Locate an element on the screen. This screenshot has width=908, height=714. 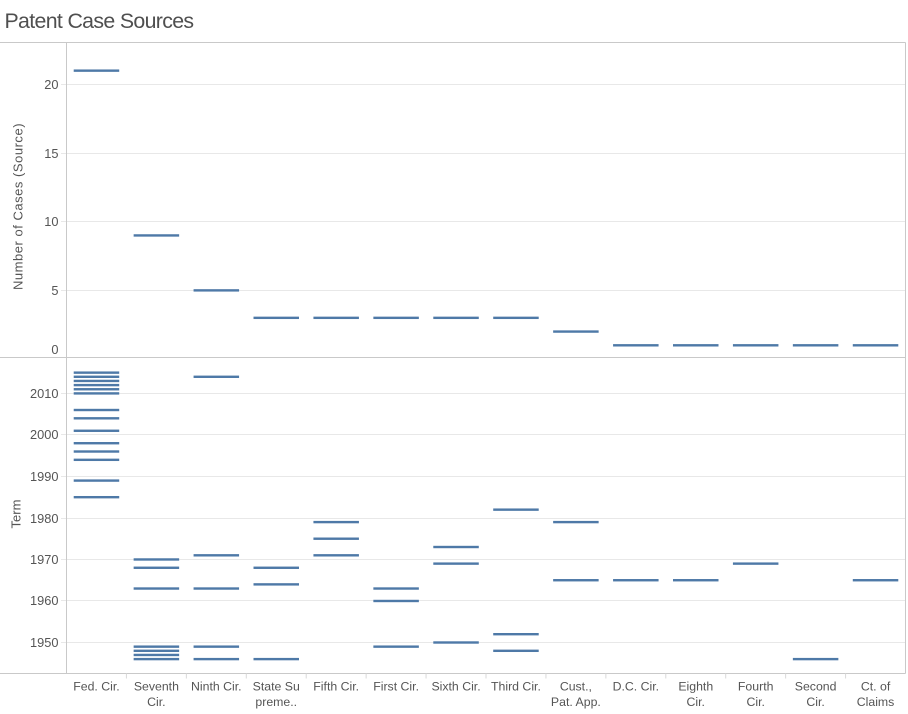
svg-text: Seventh is located at coordinates (156, 686).